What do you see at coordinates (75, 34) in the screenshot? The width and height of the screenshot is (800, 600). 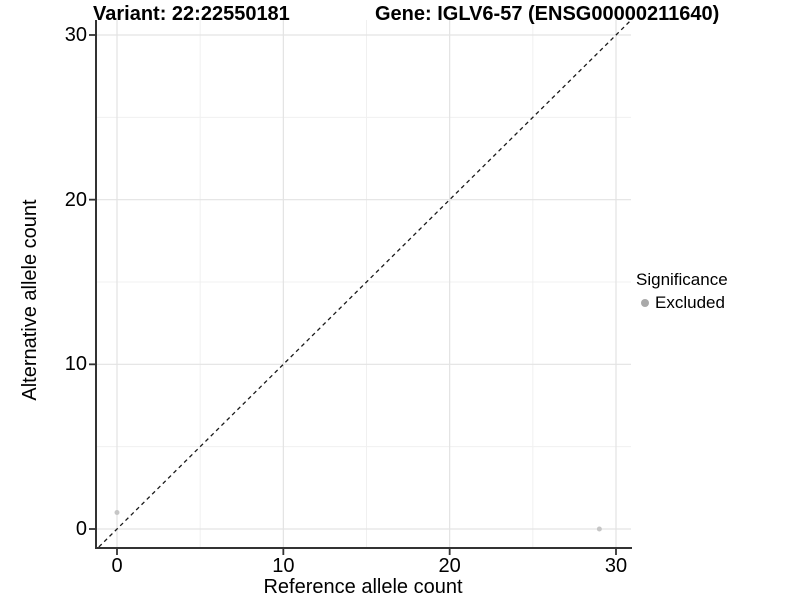 I see `y-tick-label: 30` at bounding box center [75, 34].